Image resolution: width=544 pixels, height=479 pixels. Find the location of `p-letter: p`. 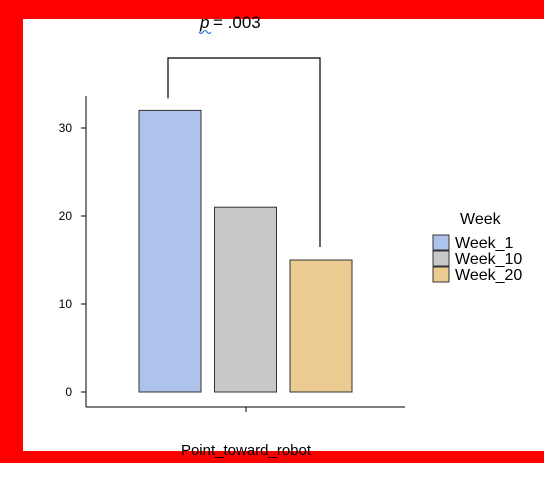

p-letter: p is located at coordinates (204, 22).